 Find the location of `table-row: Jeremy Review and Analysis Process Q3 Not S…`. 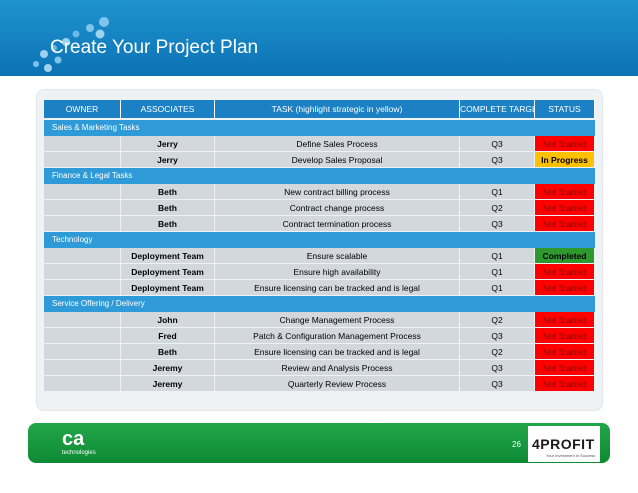

table-row: Jeremy Review and Analysis Process Q3 Not S… is located at coordinates (319, 368).